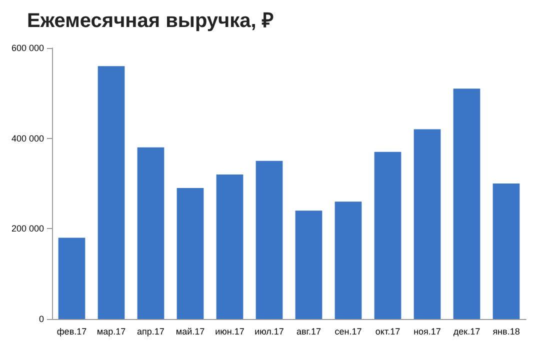  What do you see at coordinates (111, 331) in the screenshot?
I see `x-tick-label: мар.17` at bounding box center [111, 331].